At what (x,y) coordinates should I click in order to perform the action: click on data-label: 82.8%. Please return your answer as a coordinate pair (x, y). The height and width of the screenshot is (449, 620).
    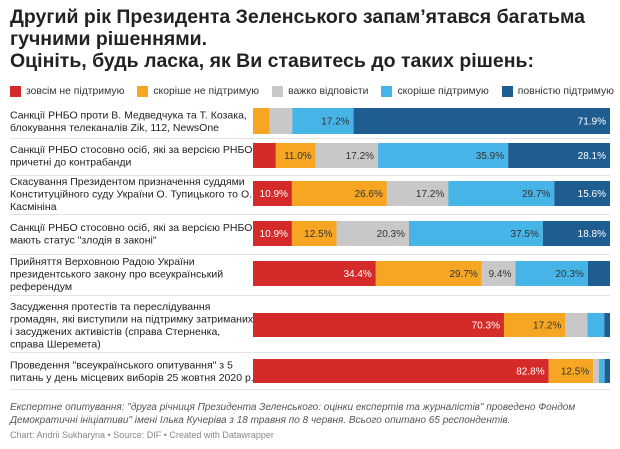
    Looking at the image, I should click on (530, 372).